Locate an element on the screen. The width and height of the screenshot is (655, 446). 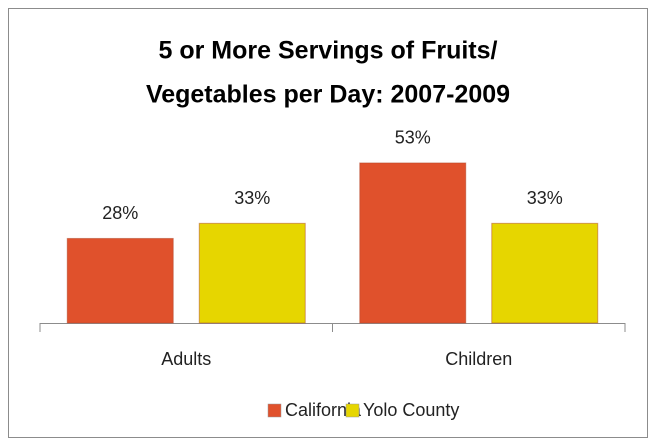
chart-title: Vegetables per Day: 2007-2009 is located at coordinates (328, 95).